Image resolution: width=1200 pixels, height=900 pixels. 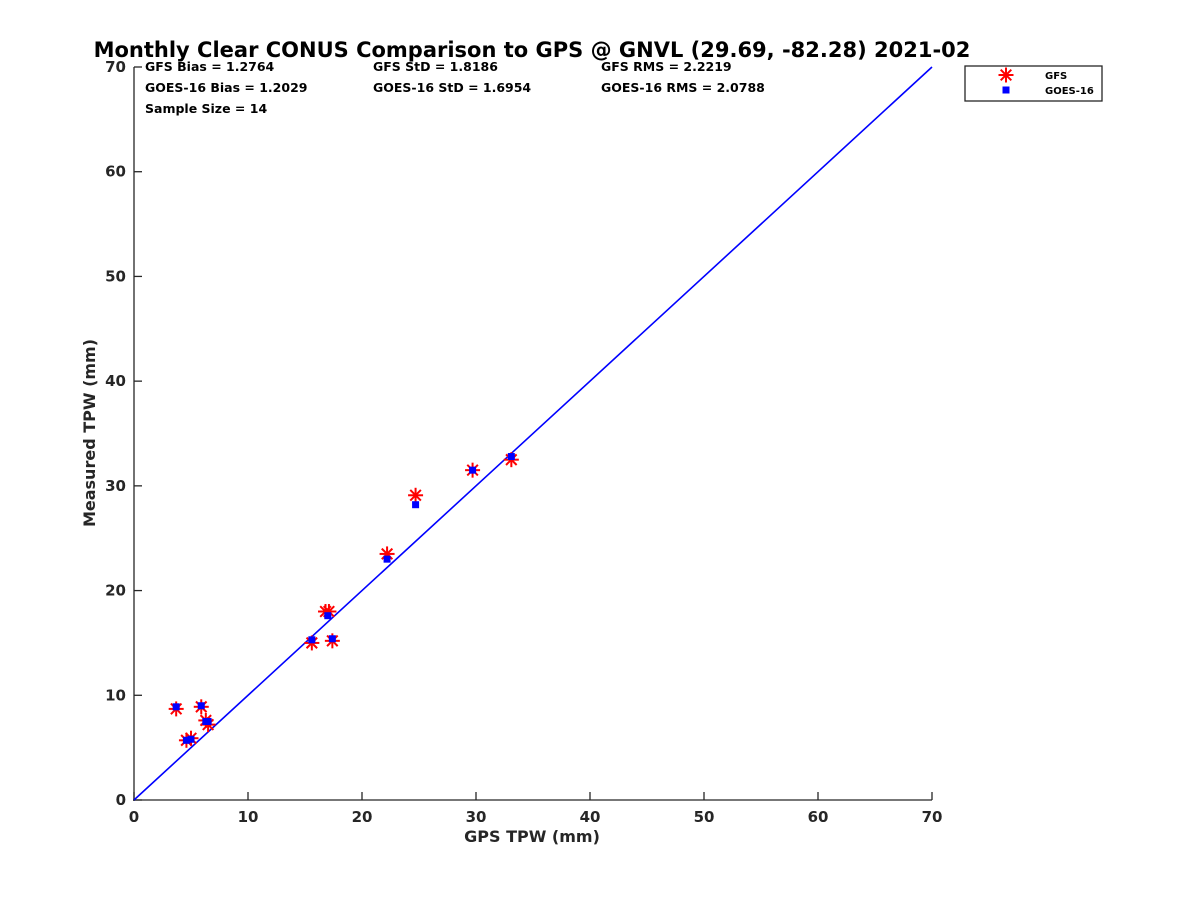 I want to click on y-tick-label: 70, so click(x=115, y=67).